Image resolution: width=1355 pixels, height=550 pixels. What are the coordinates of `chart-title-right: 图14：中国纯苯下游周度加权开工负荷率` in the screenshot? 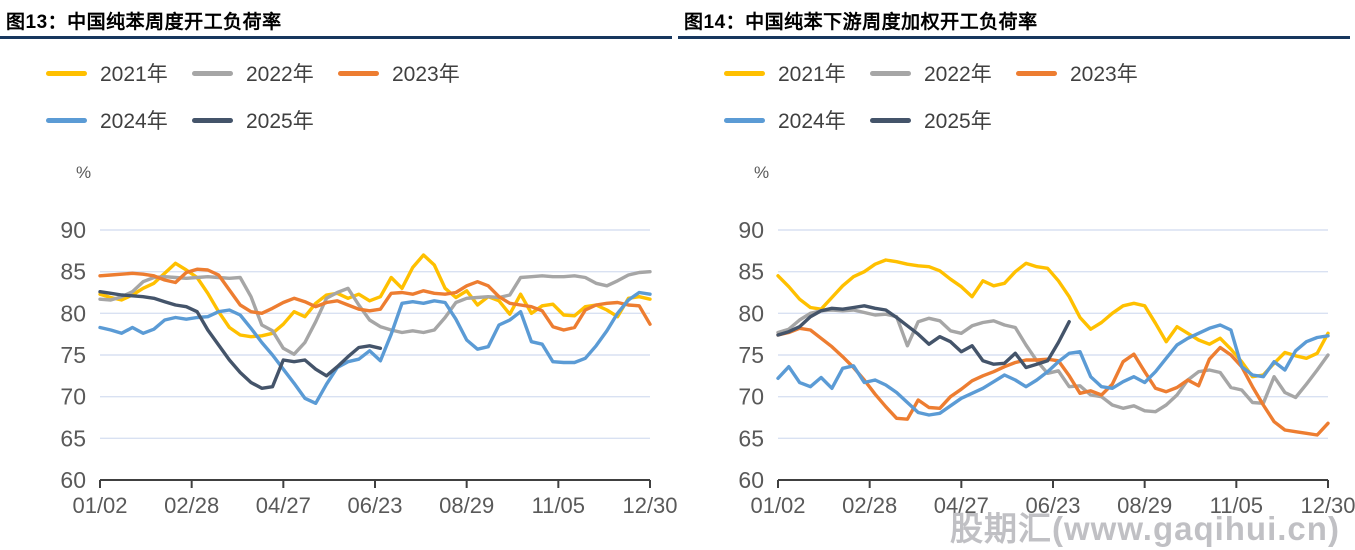 It's located at (1014, 19).